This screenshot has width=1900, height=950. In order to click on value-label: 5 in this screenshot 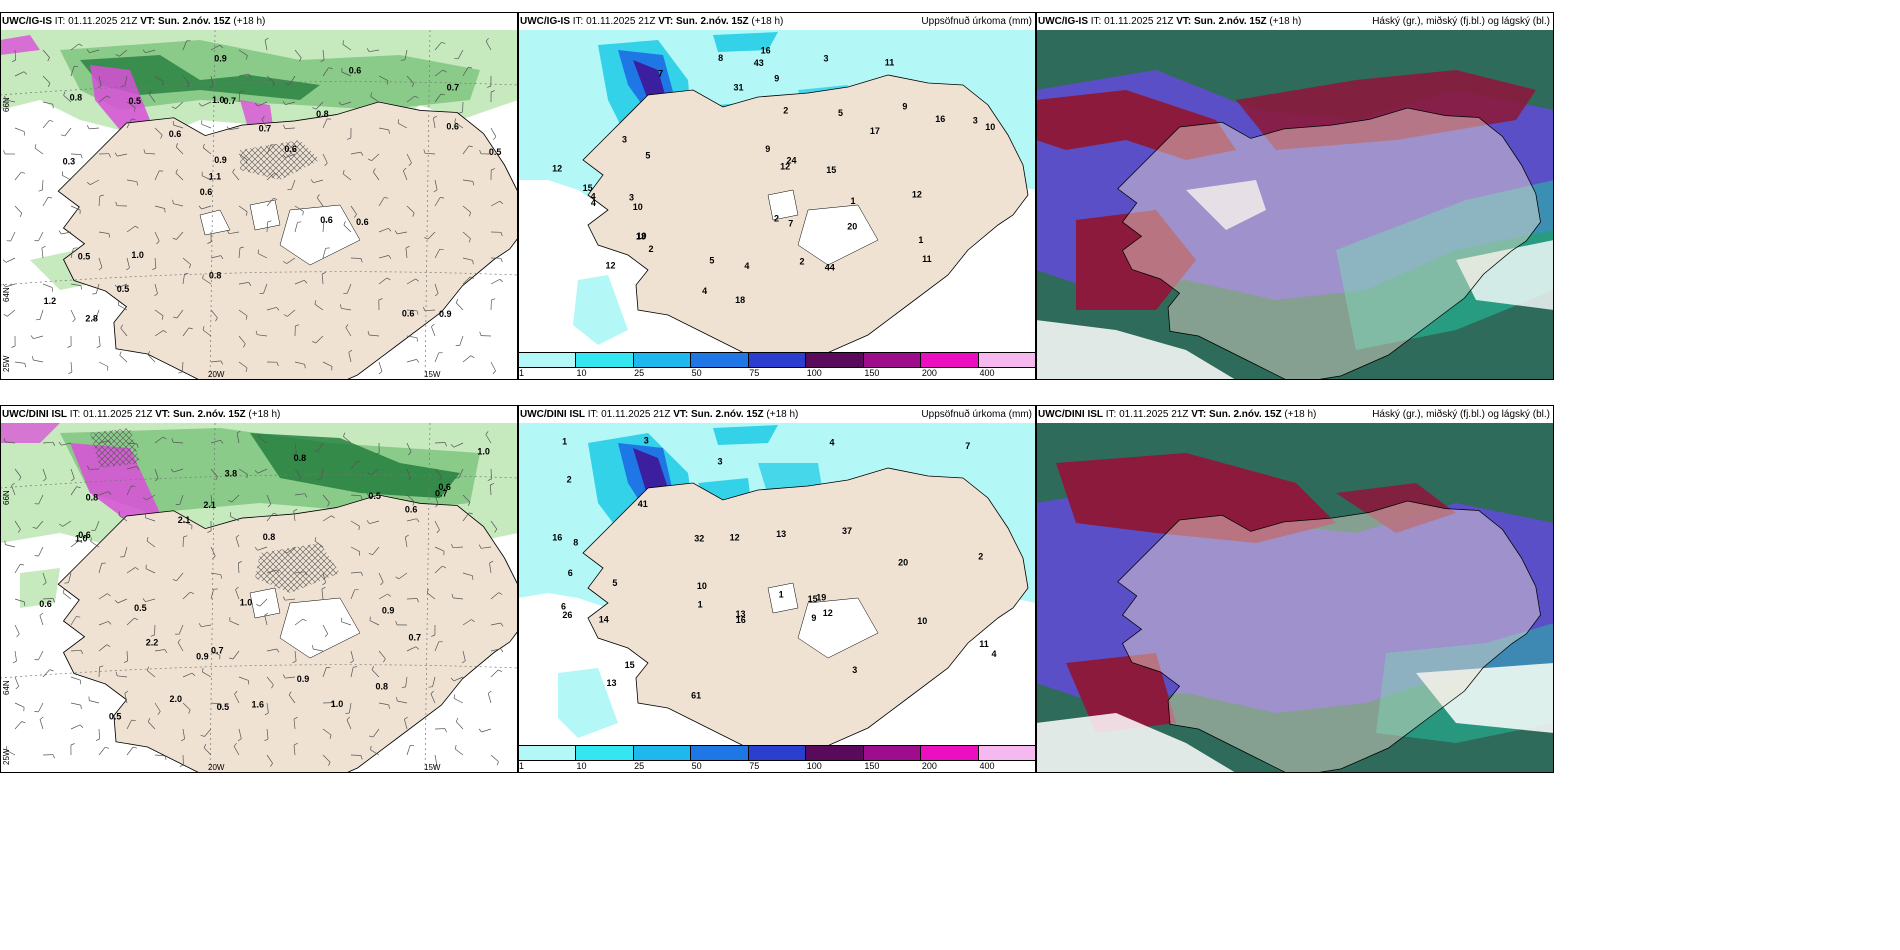, I will do `click(647, 156)`.